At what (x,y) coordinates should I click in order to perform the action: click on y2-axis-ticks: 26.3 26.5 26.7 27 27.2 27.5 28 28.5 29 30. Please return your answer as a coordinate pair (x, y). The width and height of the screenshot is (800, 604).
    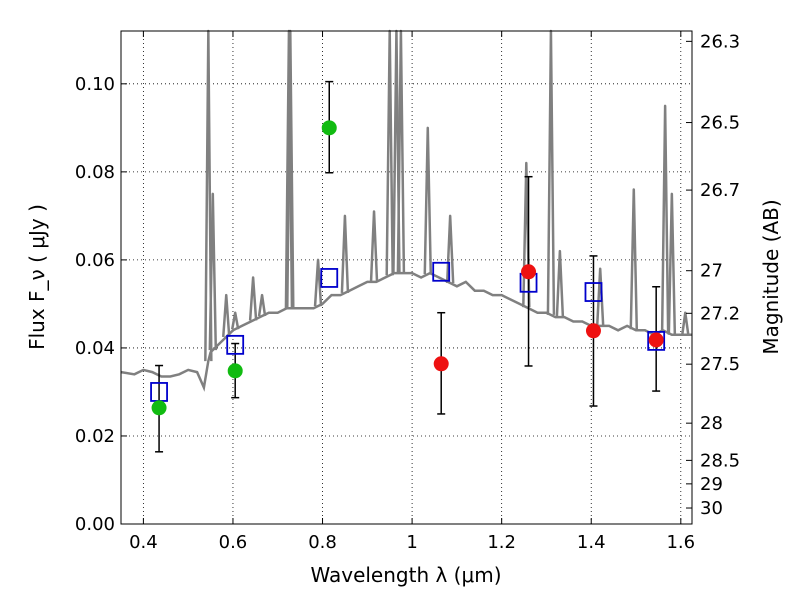
    Looking at the image, I should click on (713, 275).